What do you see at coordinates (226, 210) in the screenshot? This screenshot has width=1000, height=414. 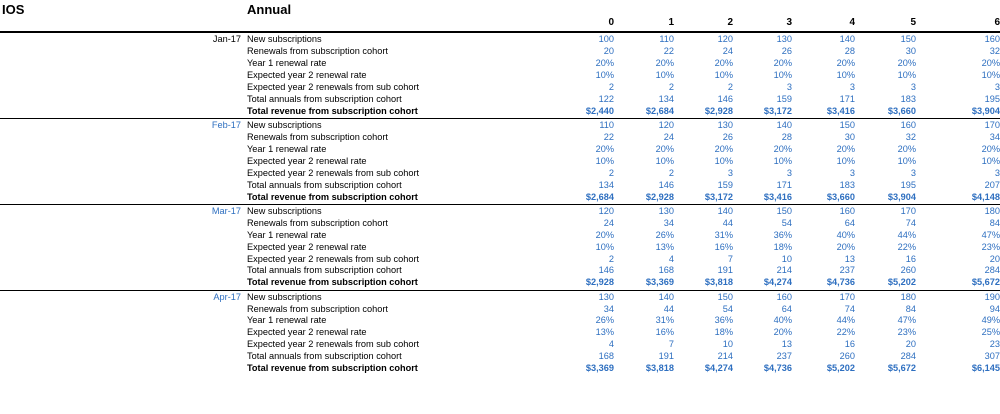 I see `cohort-month: Mar-17` at bounding box center [226, 210].